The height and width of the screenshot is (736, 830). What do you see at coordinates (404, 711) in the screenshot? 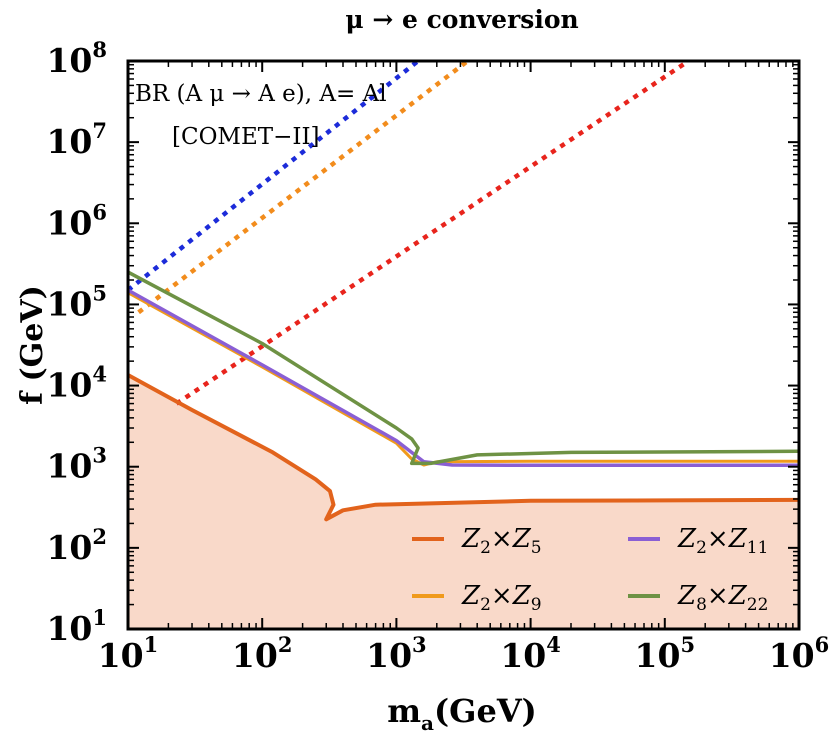
I see `x-axis-label-main: m` at bounding box center [404, 711].